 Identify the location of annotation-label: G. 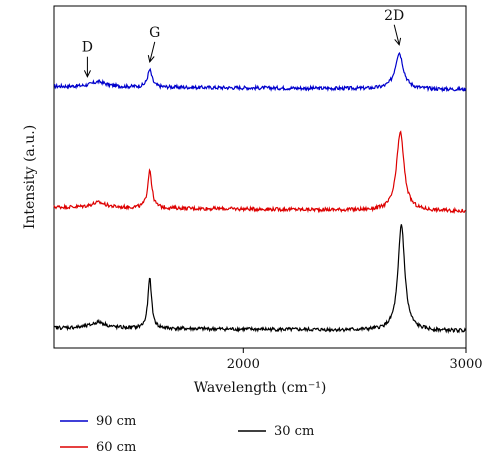
(154, 33).